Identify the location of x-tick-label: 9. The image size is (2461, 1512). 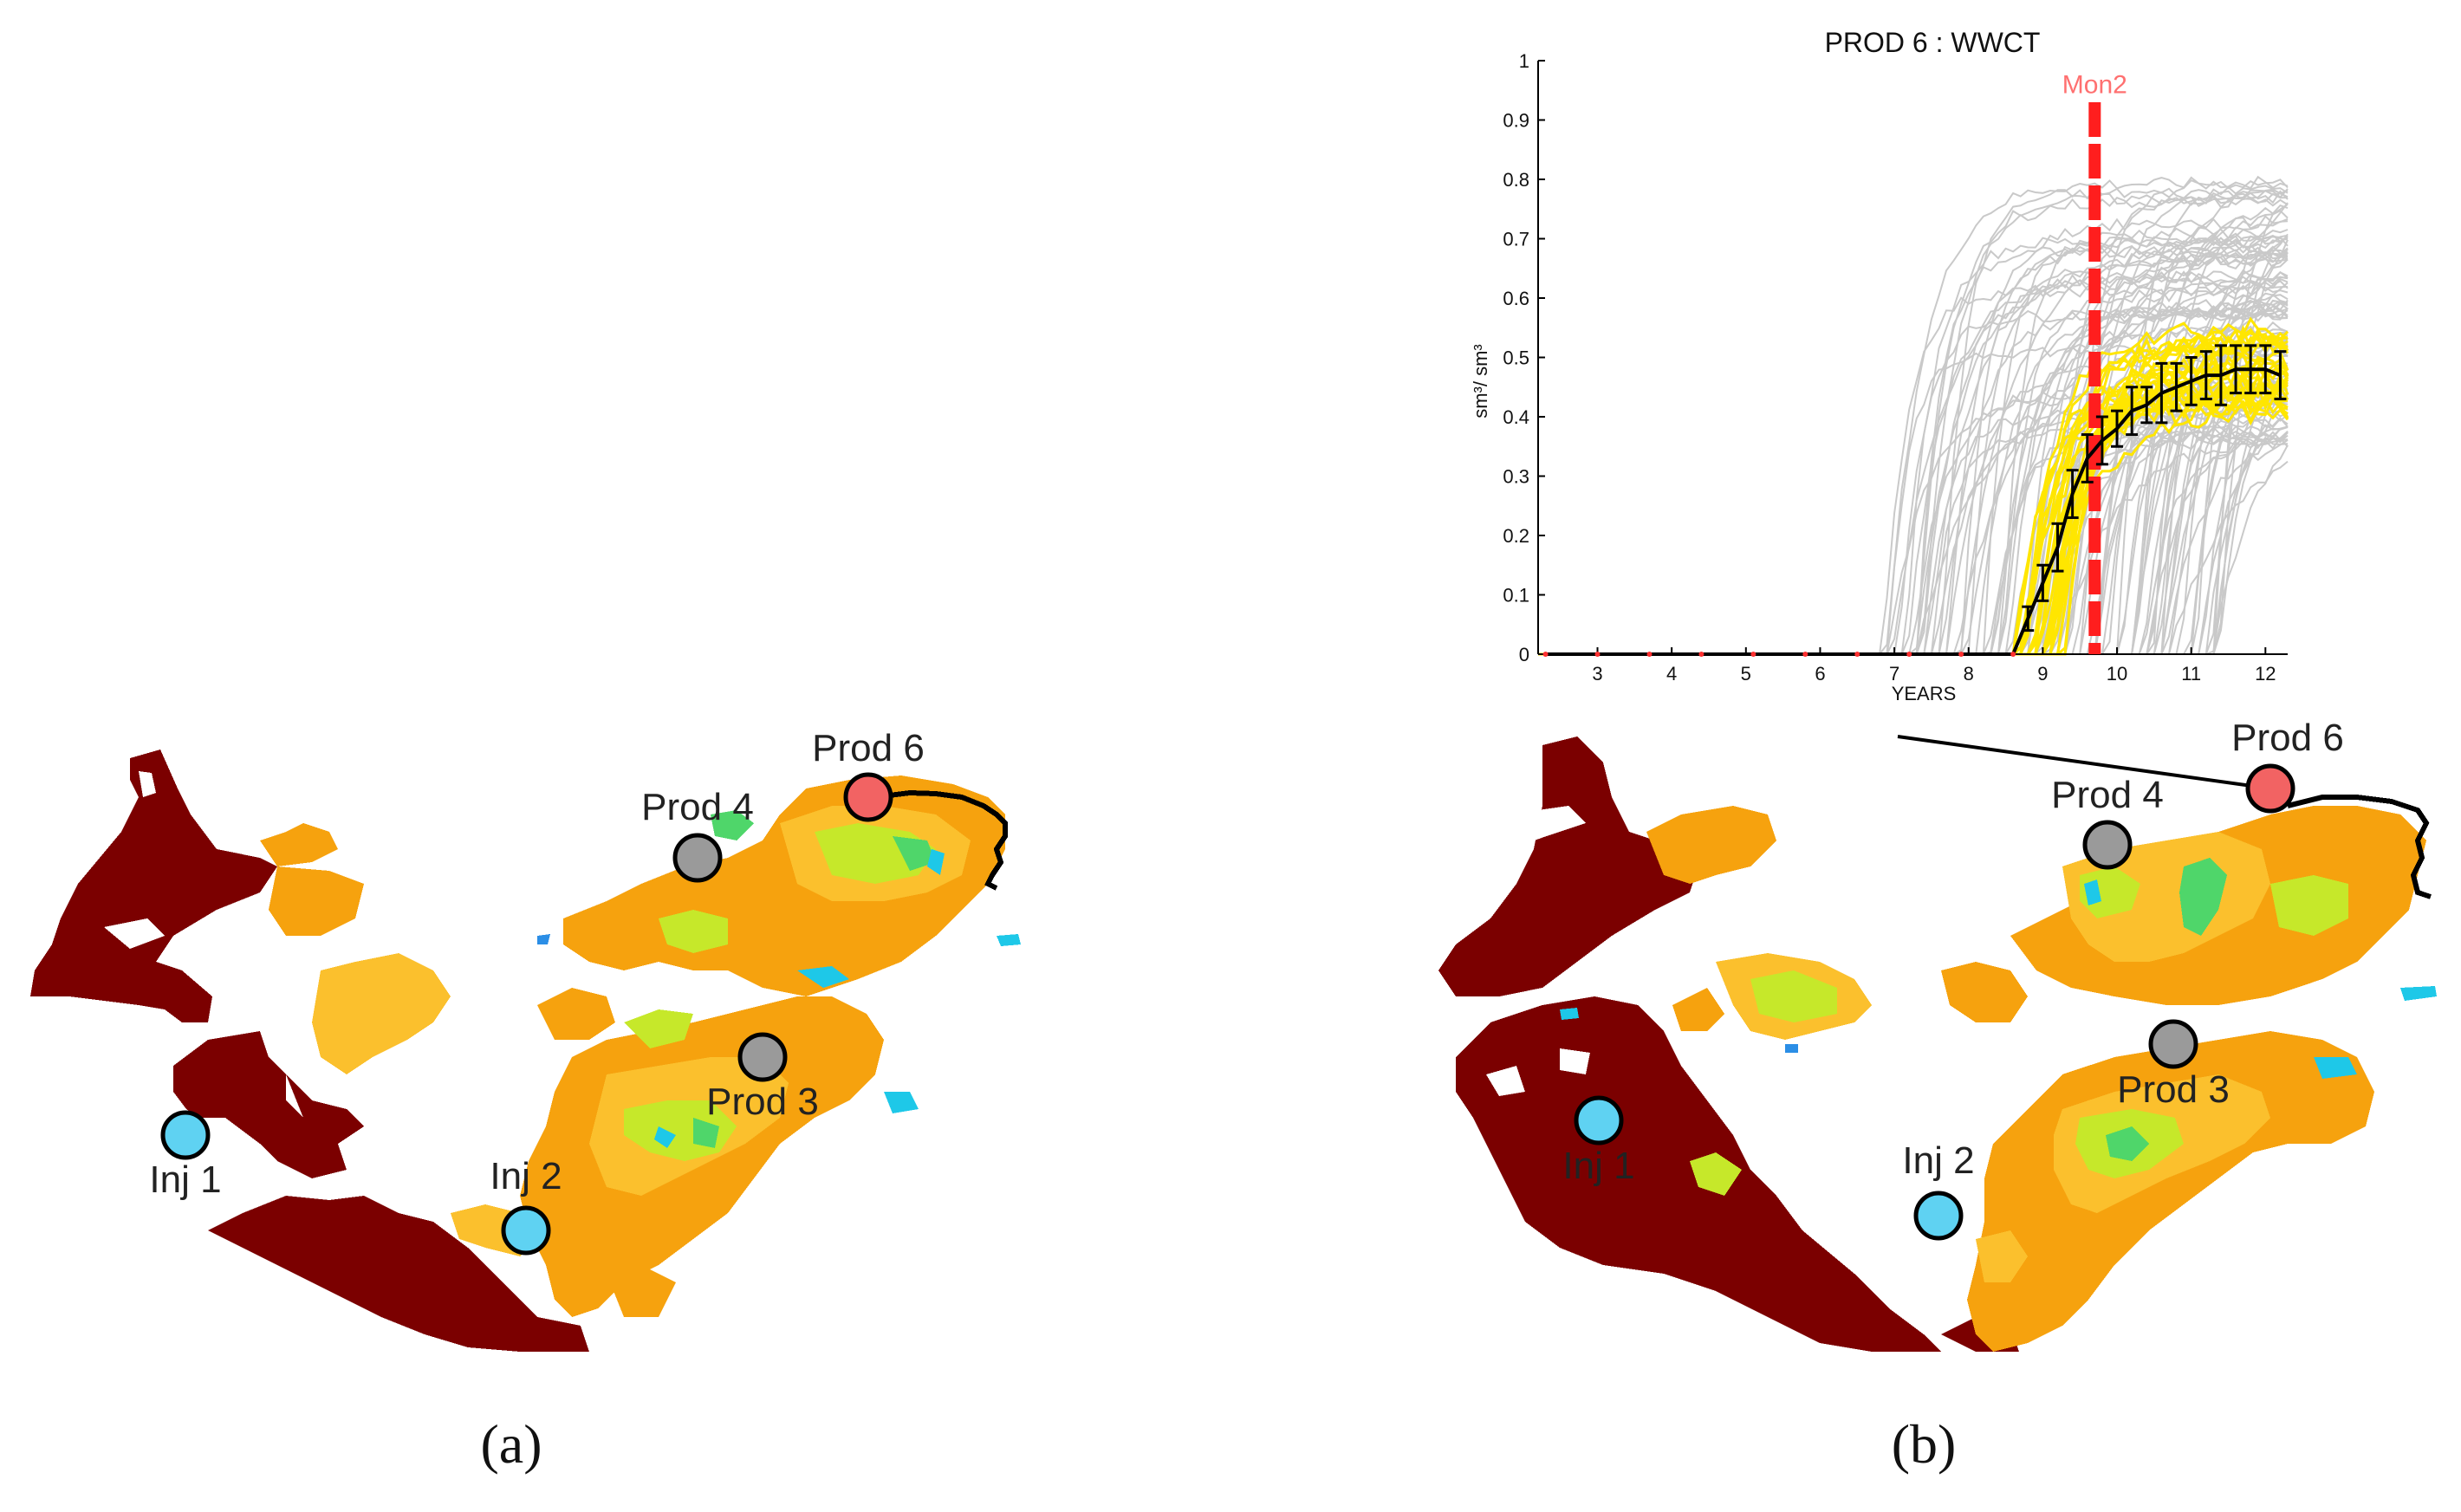
(2043, 674).